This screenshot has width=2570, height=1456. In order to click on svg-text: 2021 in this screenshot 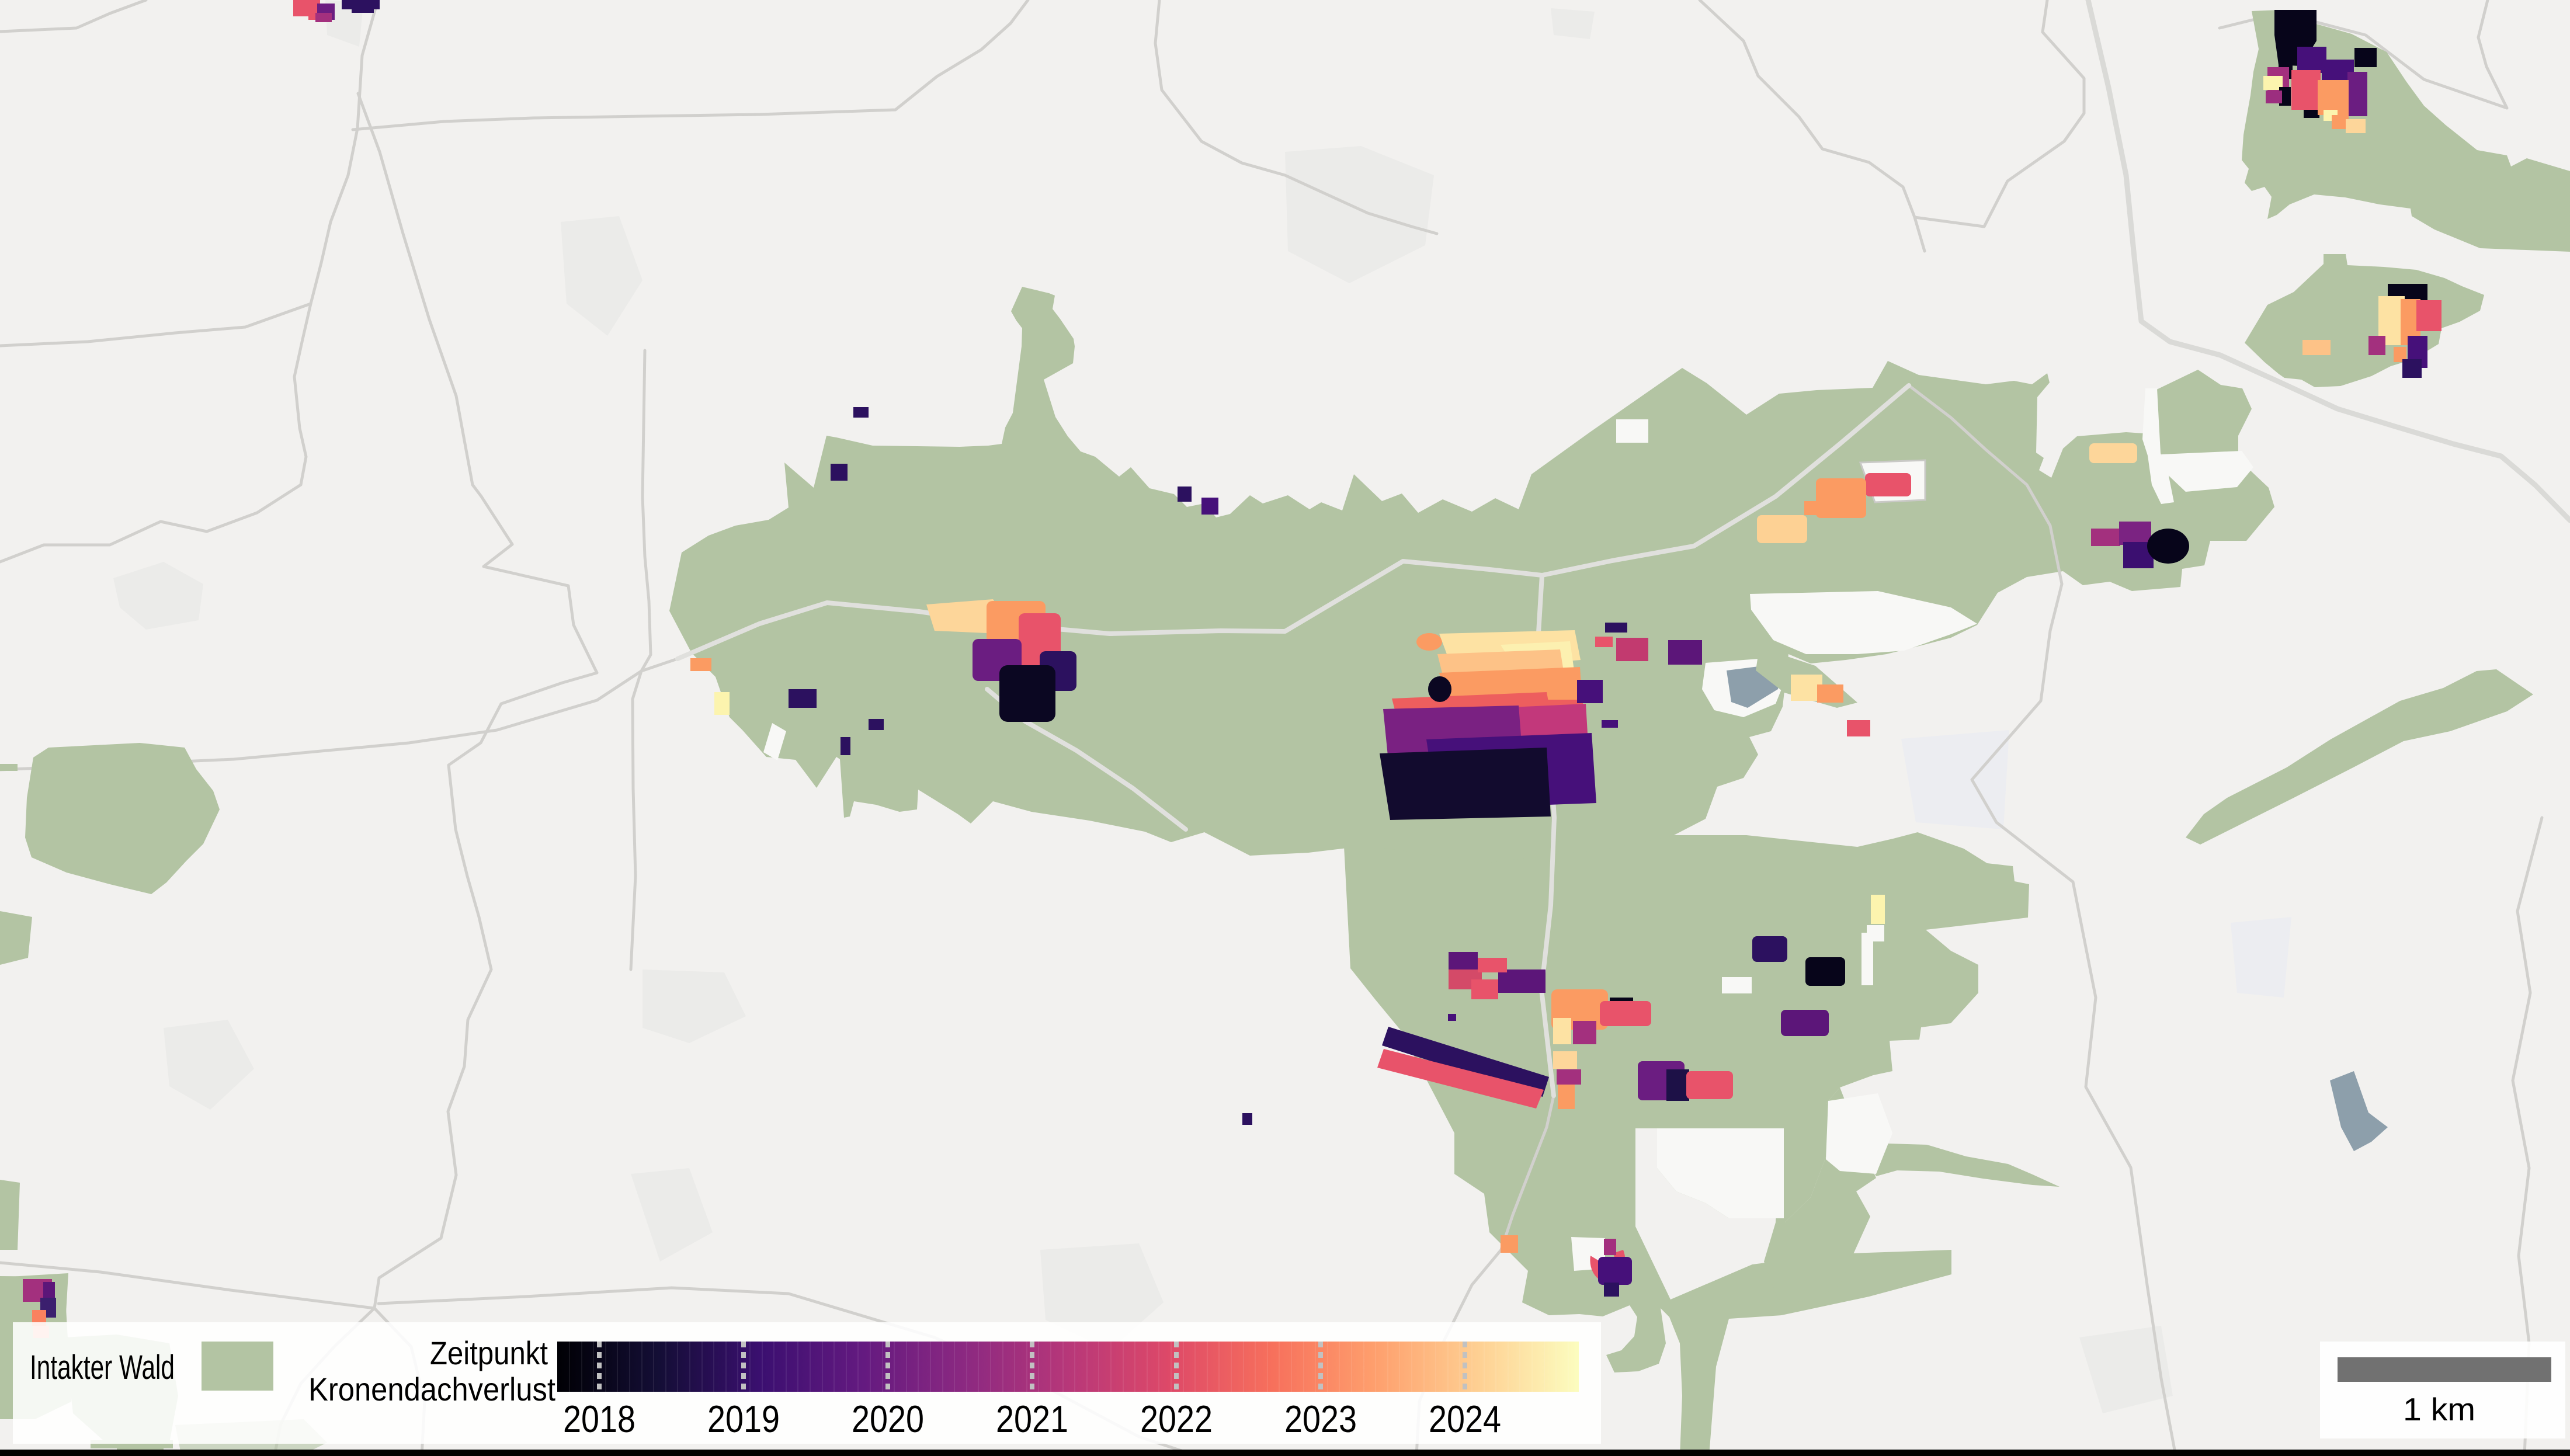, I will do `click(1032, 1419)`.